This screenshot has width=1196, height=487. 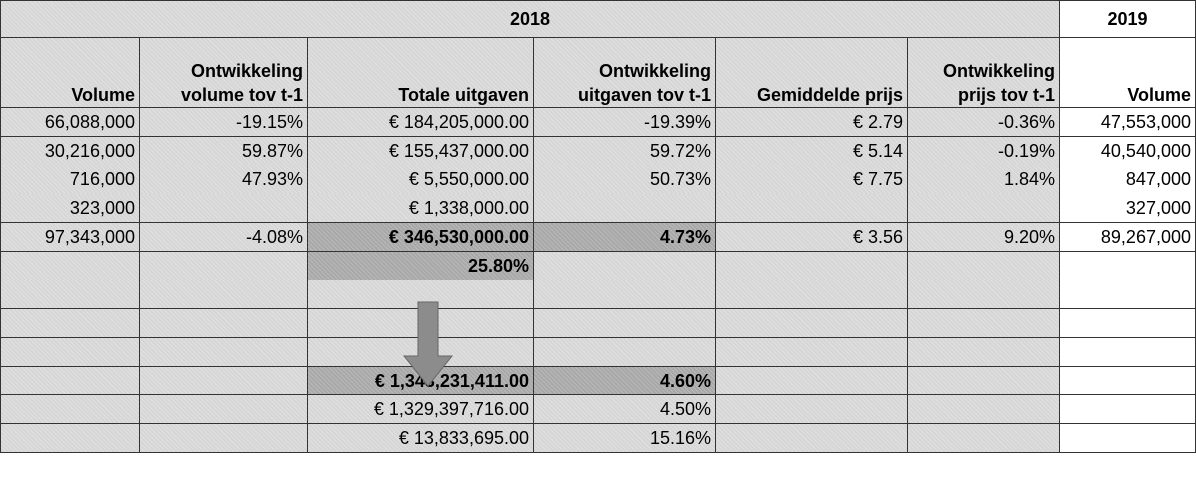 What do you see at coordinates (1006, 95) in the screenshot?
I see `cell-text: prijs tov t-1` at bounding box center [1006, 95].